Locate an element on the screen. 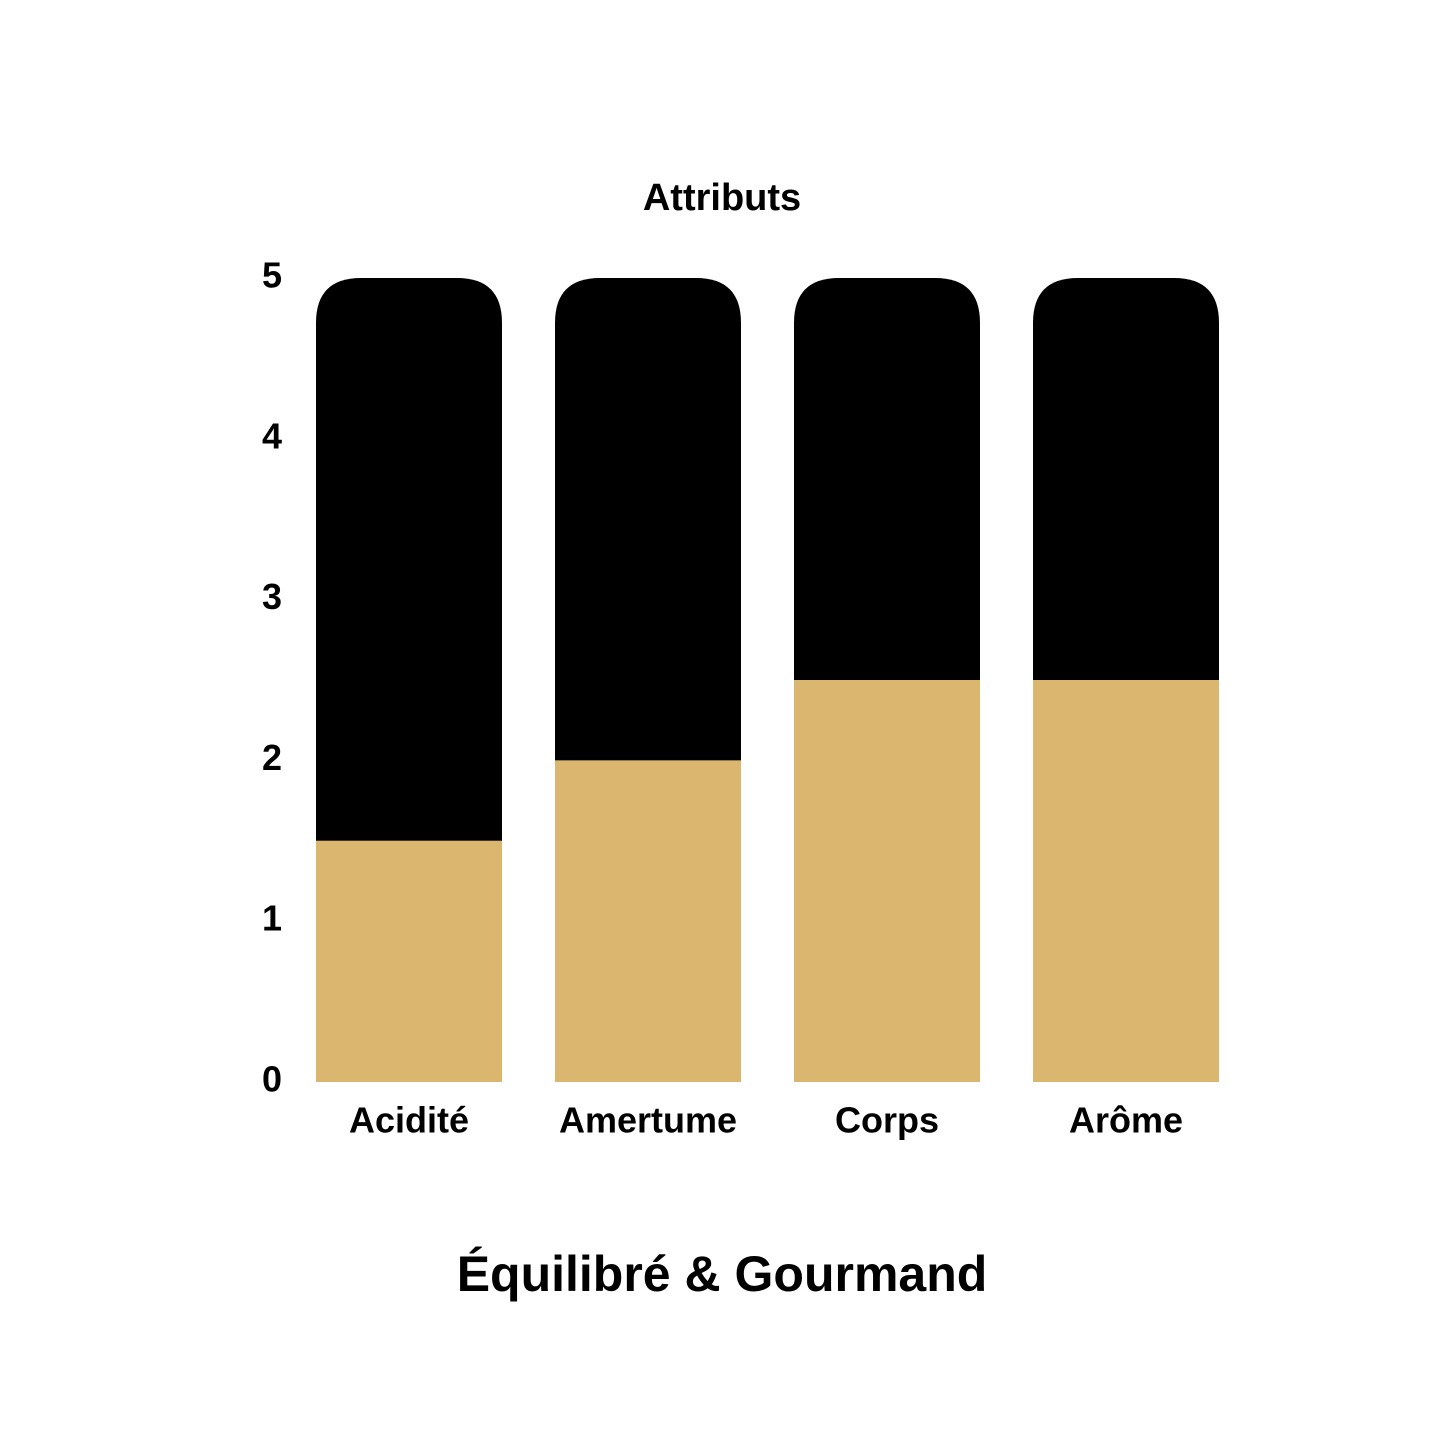  y-tick-label: 4 is located at coordinates (272, 435).